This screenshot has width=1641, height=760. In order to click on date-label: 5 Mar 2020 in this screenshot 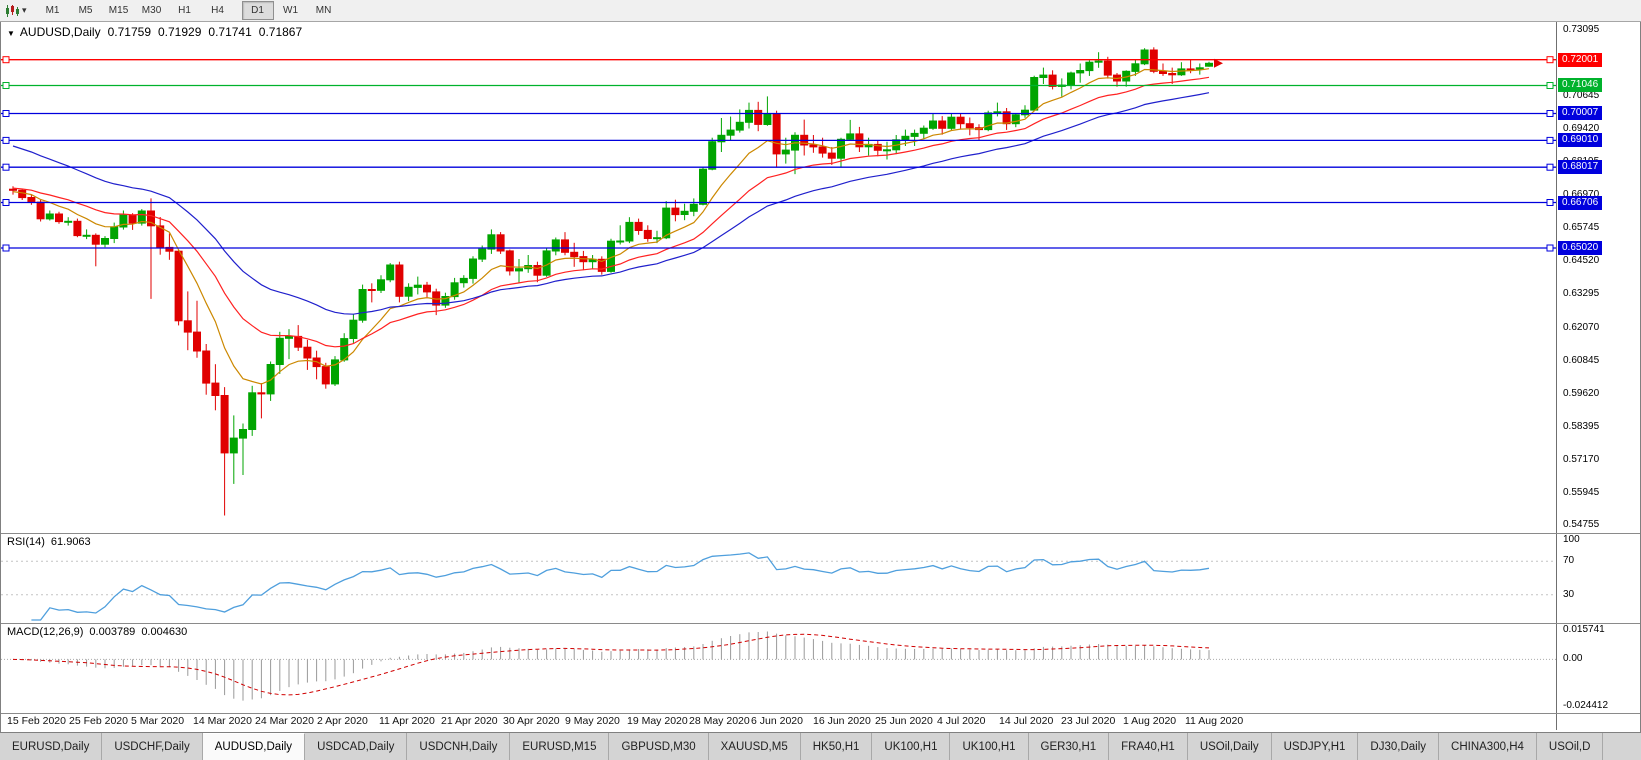, I will do `click(158, 721)`.